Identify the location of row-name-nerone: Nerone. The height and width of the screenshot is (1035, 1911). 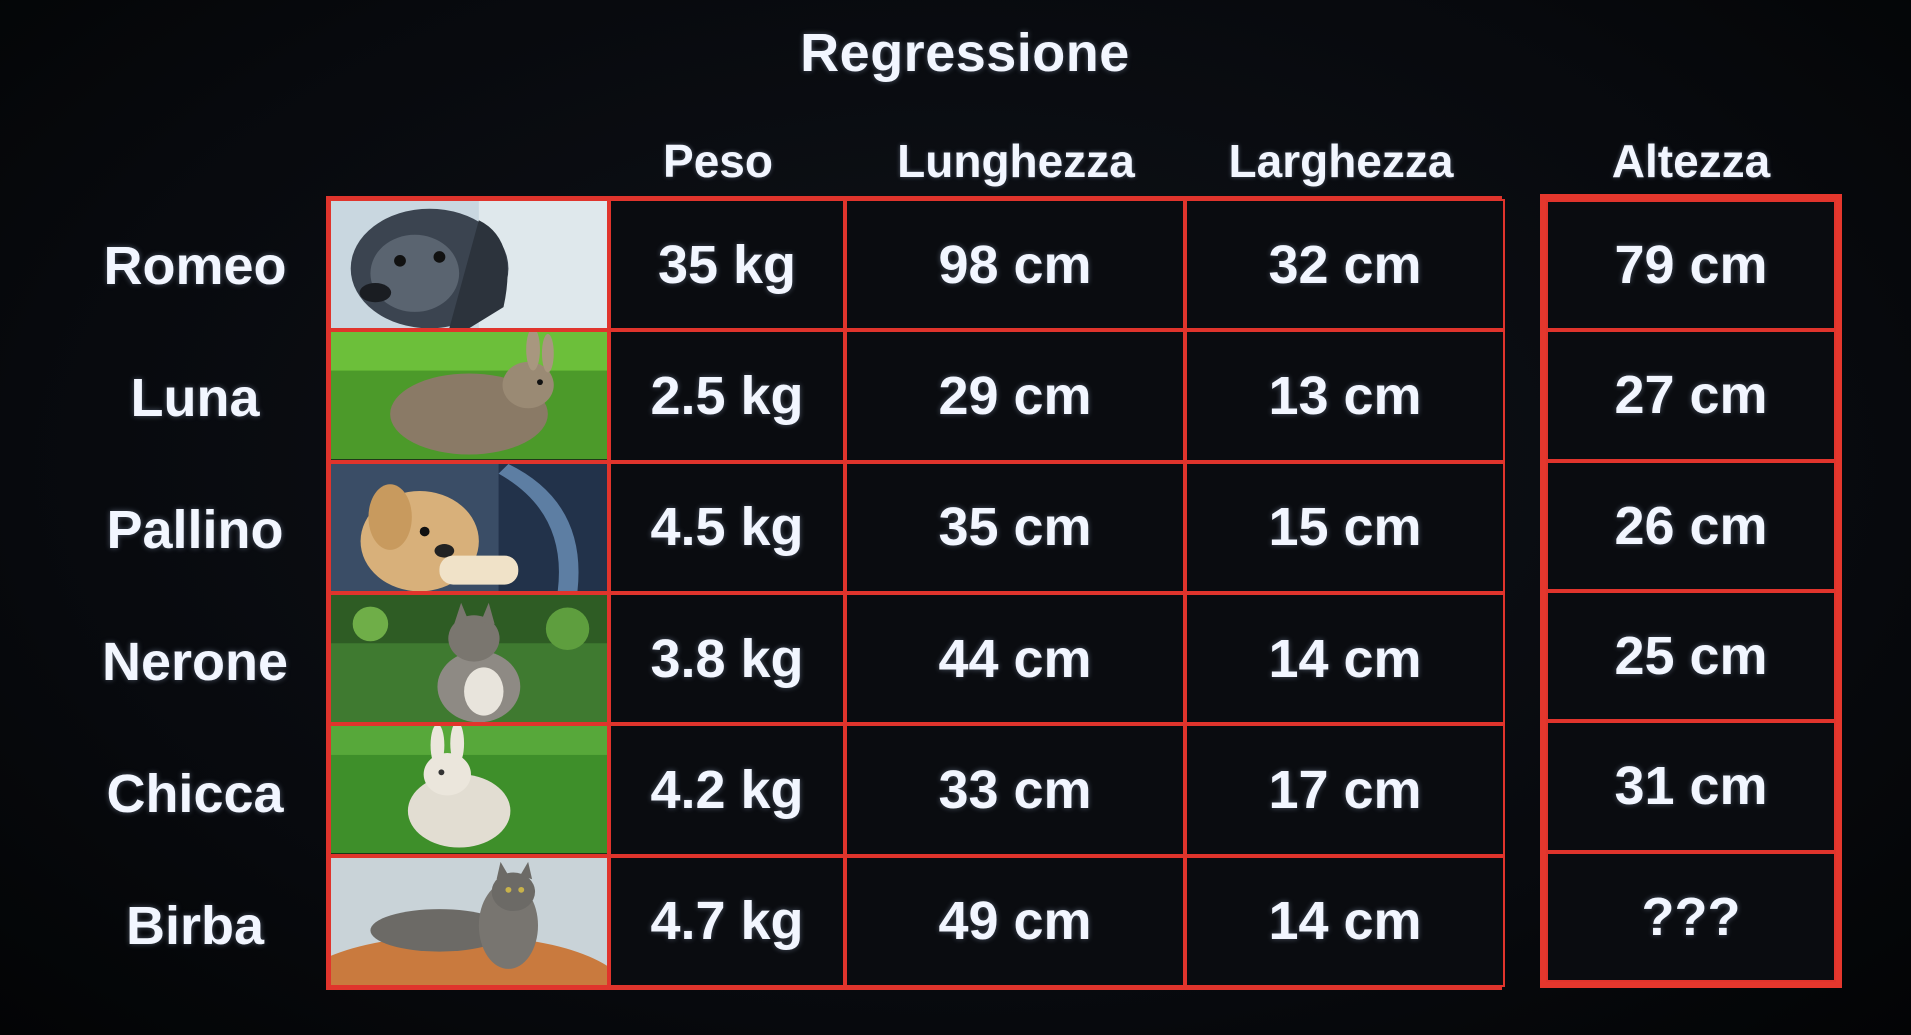
(195, 662).